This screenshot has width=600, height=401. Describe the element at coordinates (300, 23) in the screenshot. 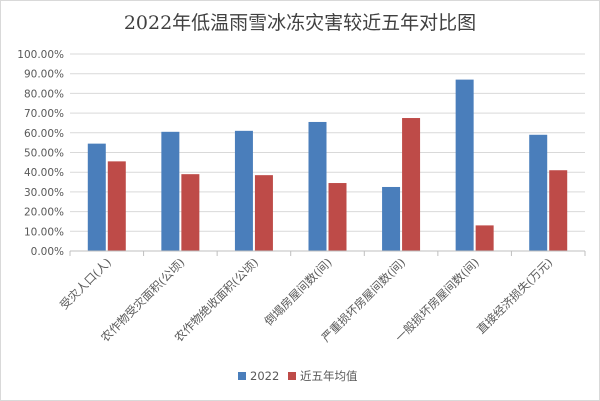

I see `chart-title: 2022年低温雨雪冰冻灾害较近五年对比图` at that location.